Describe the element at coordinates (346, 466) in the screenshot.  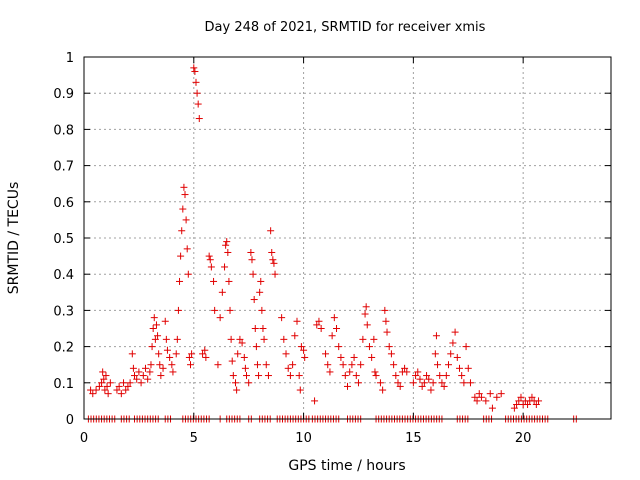
I see `x-axis-label: GPS time / hours` at that location.